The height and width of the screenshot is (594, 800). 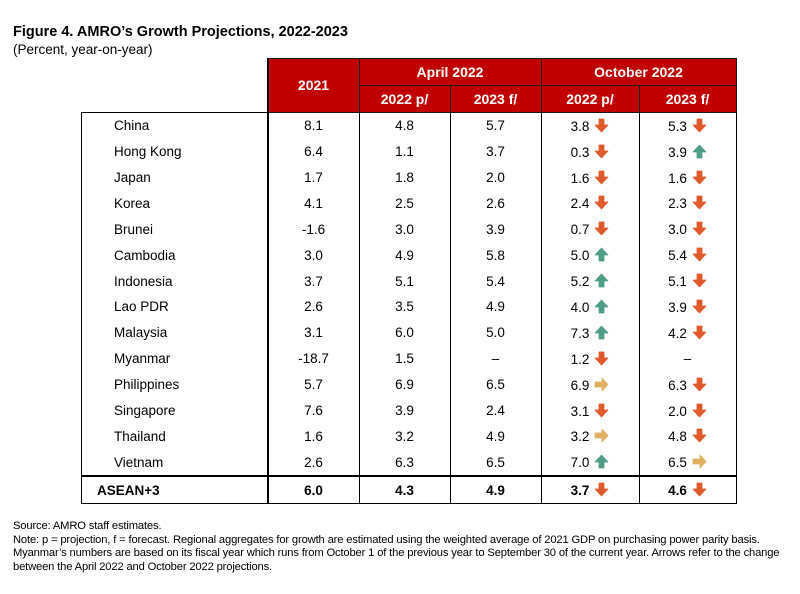 I want to click on figure-subtitle: (Percent, year-on-year), so click(x=83, y=49).